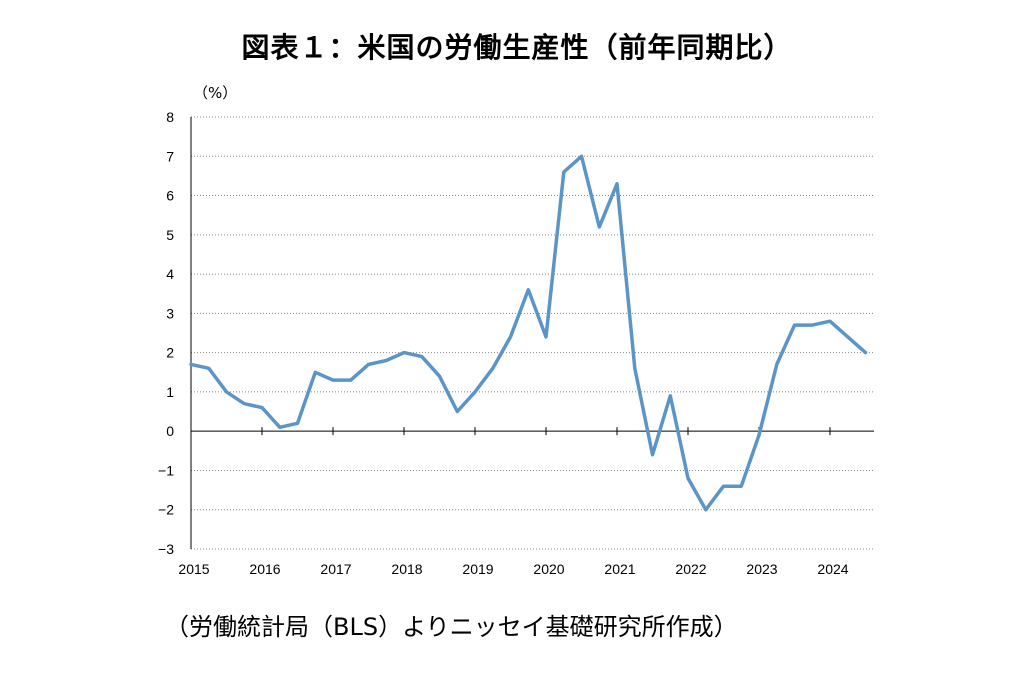  I want to click on y-tick-label: −1, so click(166, 470).